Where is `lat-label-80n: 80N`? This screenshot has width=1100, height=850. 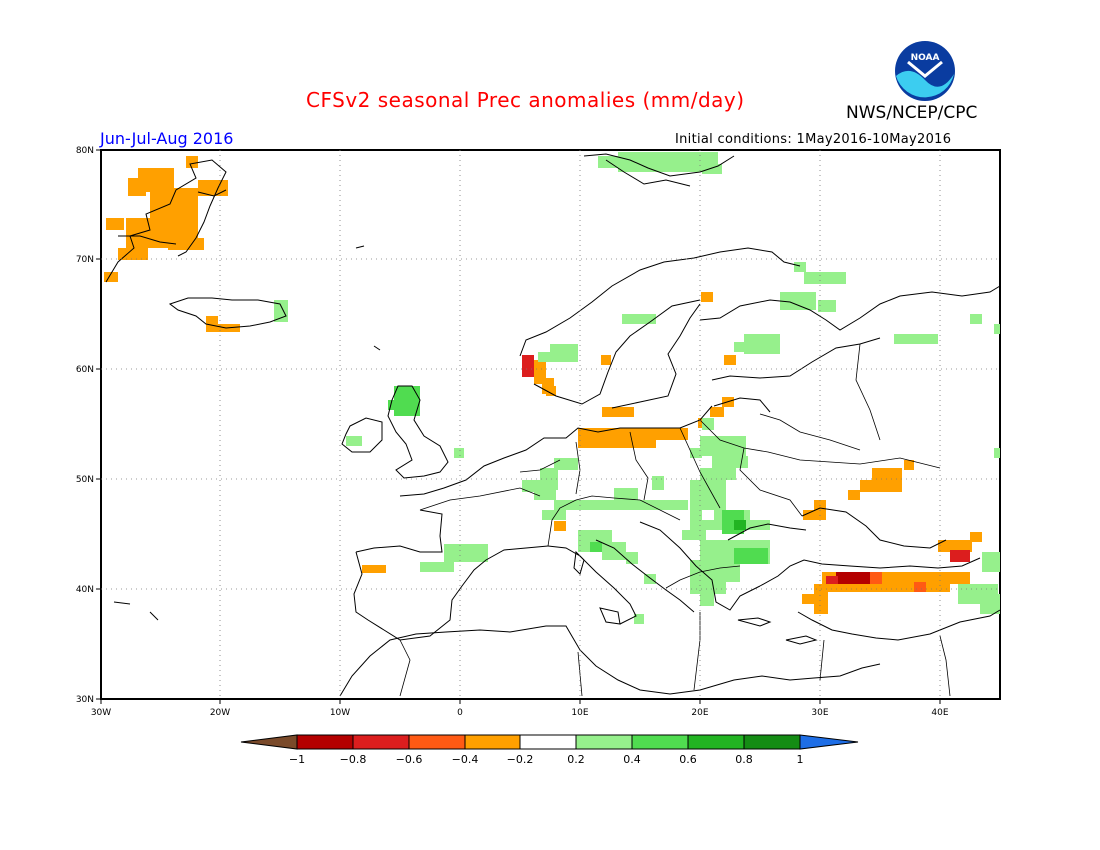
lat-label-80n: 80N is located at coordinates (85, 151).